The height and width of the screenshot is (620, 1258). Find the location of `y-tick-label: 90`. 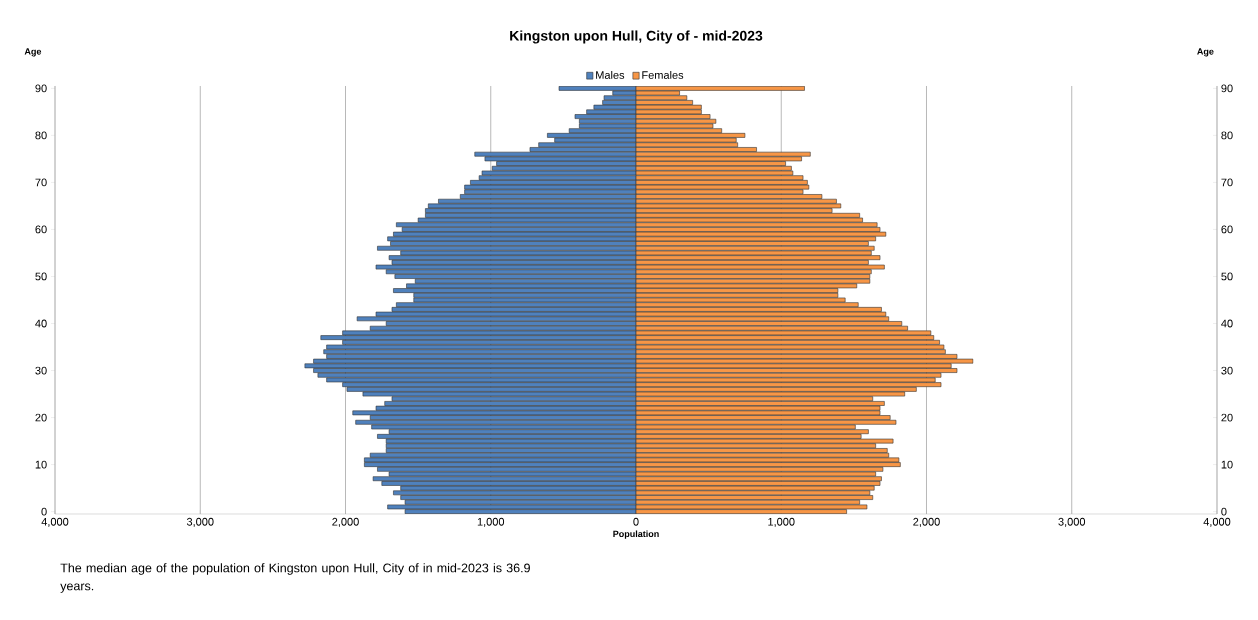

y-tick-label: 90 is located at coordinates (1227, 88).